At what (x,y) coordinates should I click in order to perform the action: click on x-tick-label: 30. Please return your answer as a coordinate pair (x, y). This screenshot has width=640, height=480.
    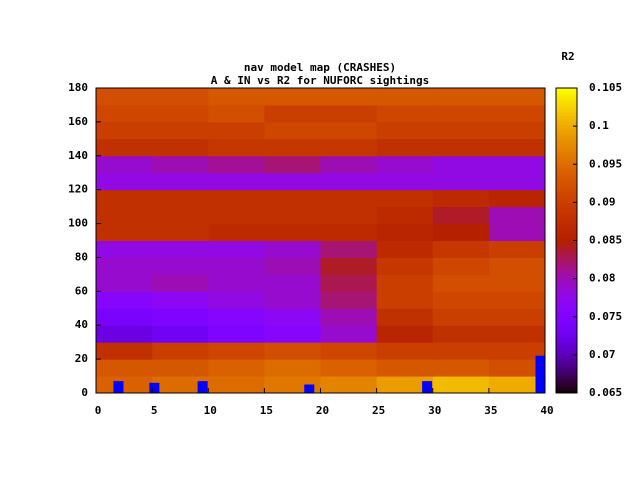
    Looking at the image, I should click on (434, 410).